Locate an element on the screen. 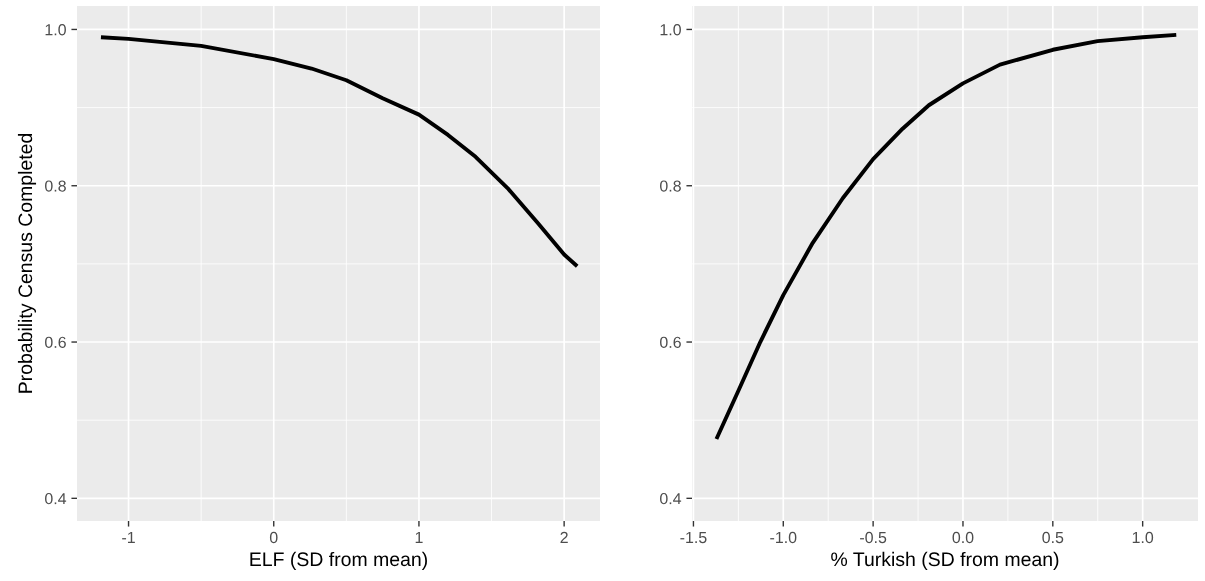 The width and height of the screenshot is (1205, 581). x-tick-label: 1 is located at coordinates (419, 537).